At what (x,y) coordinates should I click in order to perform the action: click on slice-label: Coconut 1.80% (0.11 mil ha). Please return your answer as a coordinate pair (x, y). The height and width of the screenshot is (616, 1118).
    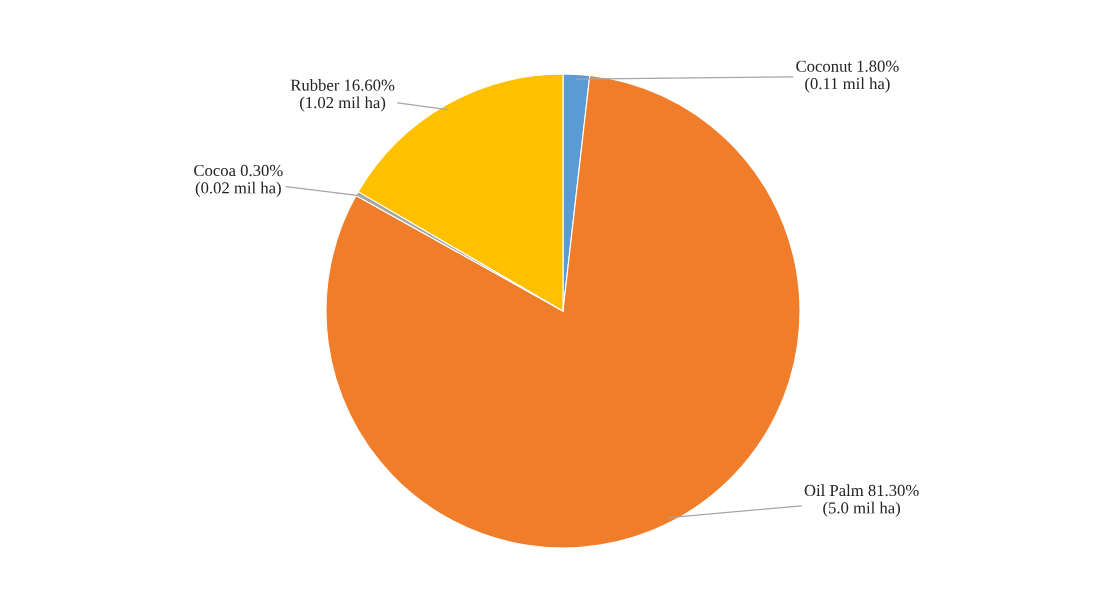
    Looking at the image, I should click on (847, 76).